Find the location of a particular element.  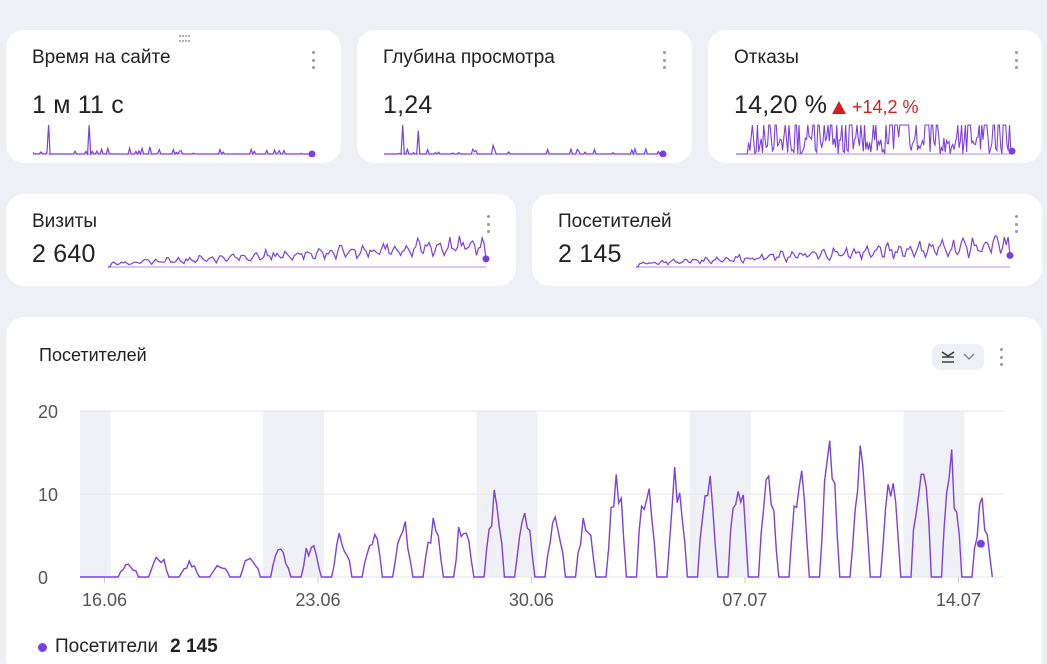

metric-card-visitors: Посетителей 2 145 is located at coordinates (787, 240).